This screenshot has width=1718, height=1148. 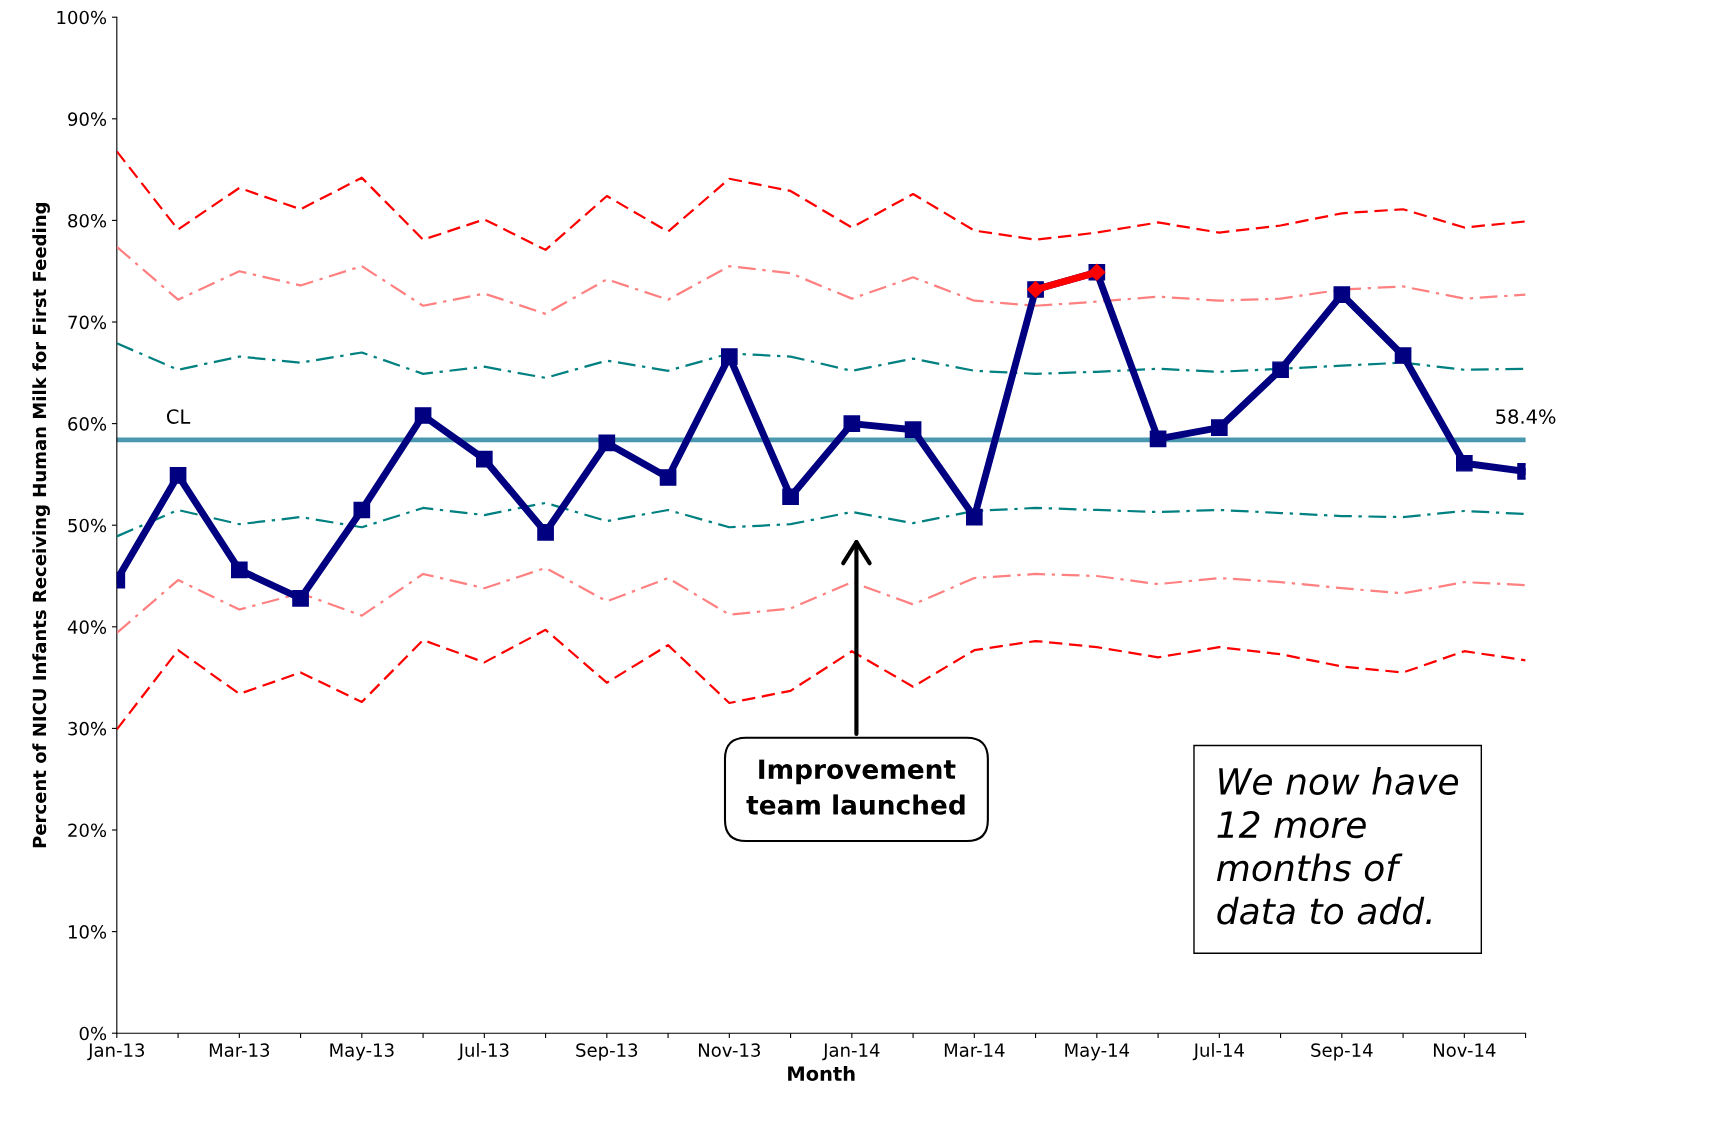 What do you see at coordinates (483, 1051) in the screenshot?
I see `x-tick-label: Jul-13` at bounding box center [483, 1051].